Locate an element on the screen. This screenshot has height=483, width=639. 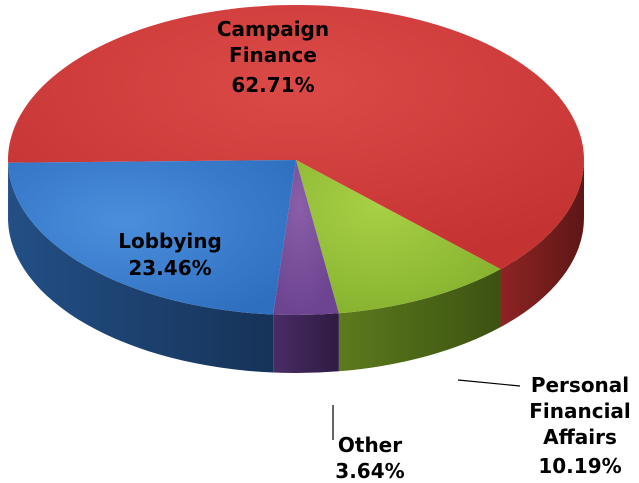
label-personal-financial-affairs: Personal Financial Affairs 10.19% is located at coordinates (580, 425).